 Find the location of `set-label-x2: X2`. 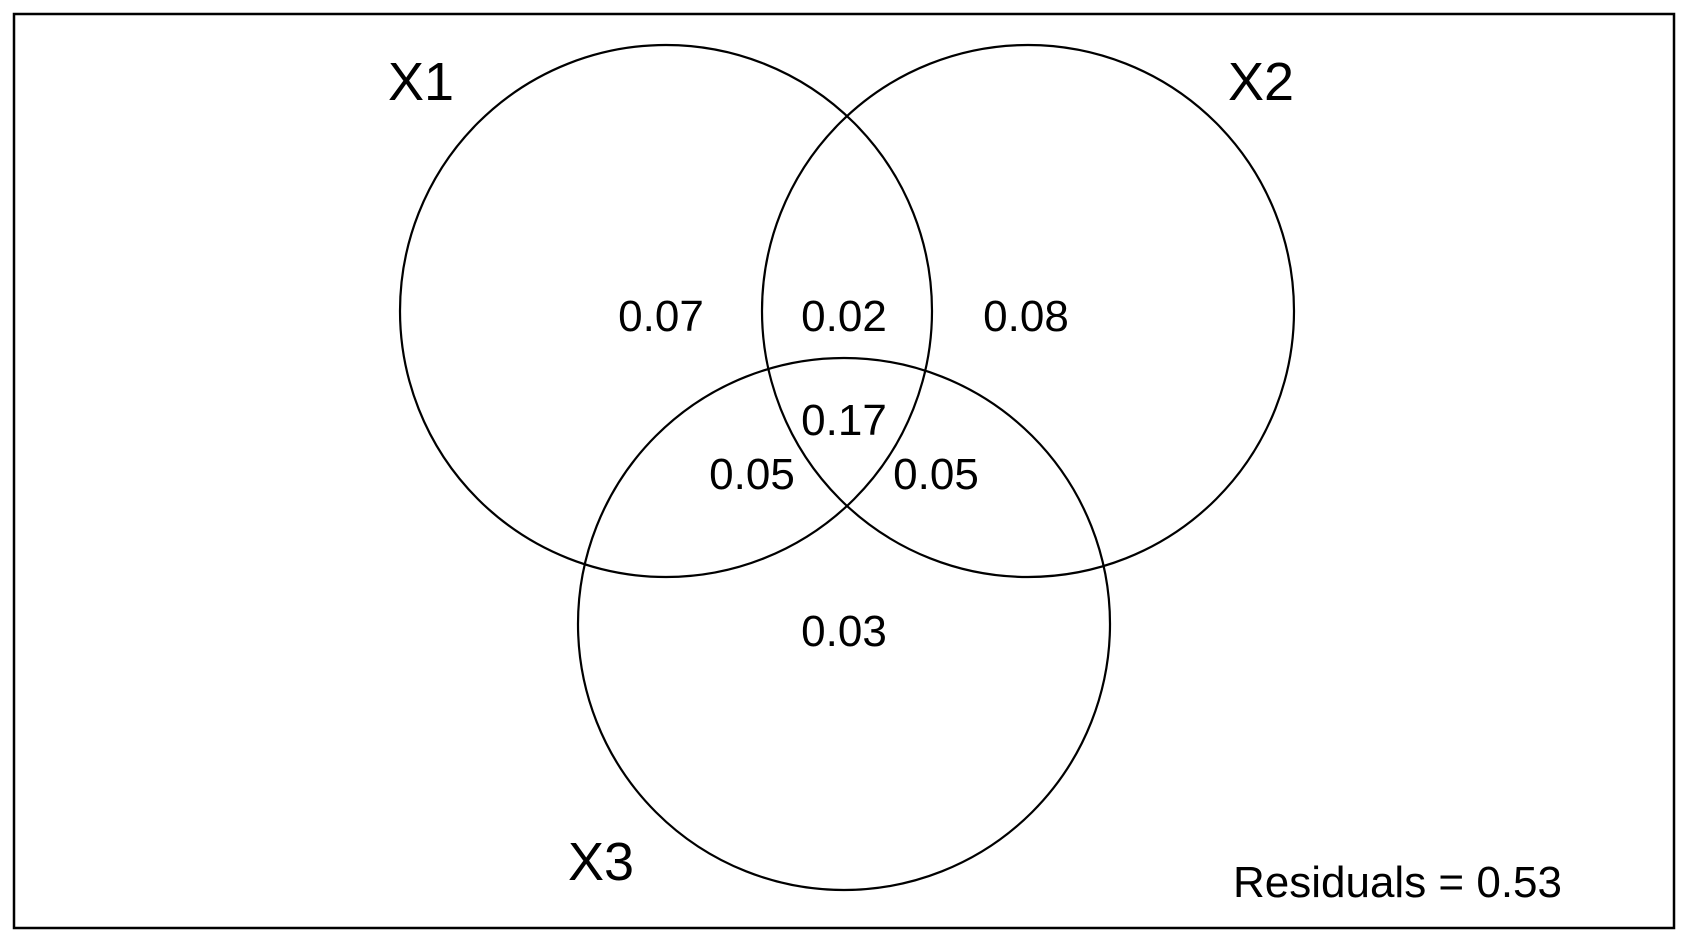

set-label-x2: X2 is located at coordinates (1261, 82).